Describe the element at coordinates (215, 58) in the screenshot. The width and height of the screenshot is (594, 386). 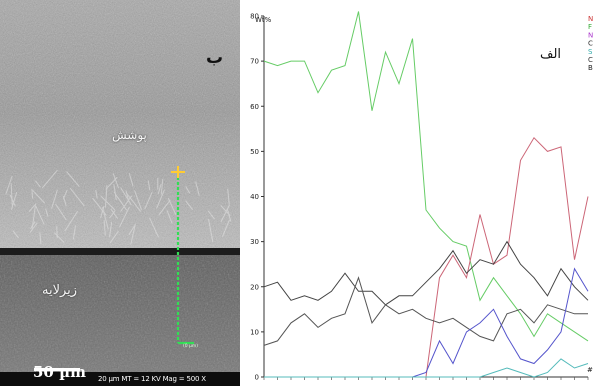
I see `panel-letter-b: ب` at that location.